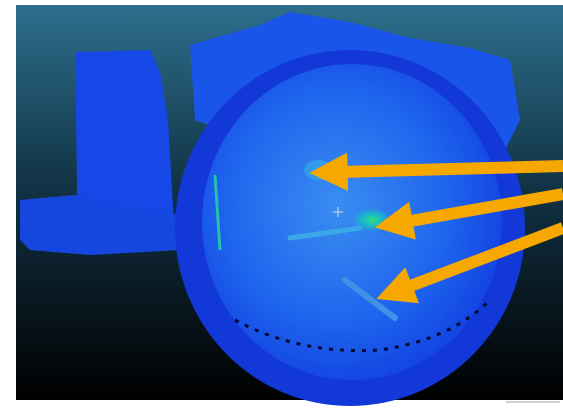 This screenshot has width=563, height=414. What do you see at coordinates (318, 170) in the screenshot?
I see `object-top` at bounding box center [318, 170].